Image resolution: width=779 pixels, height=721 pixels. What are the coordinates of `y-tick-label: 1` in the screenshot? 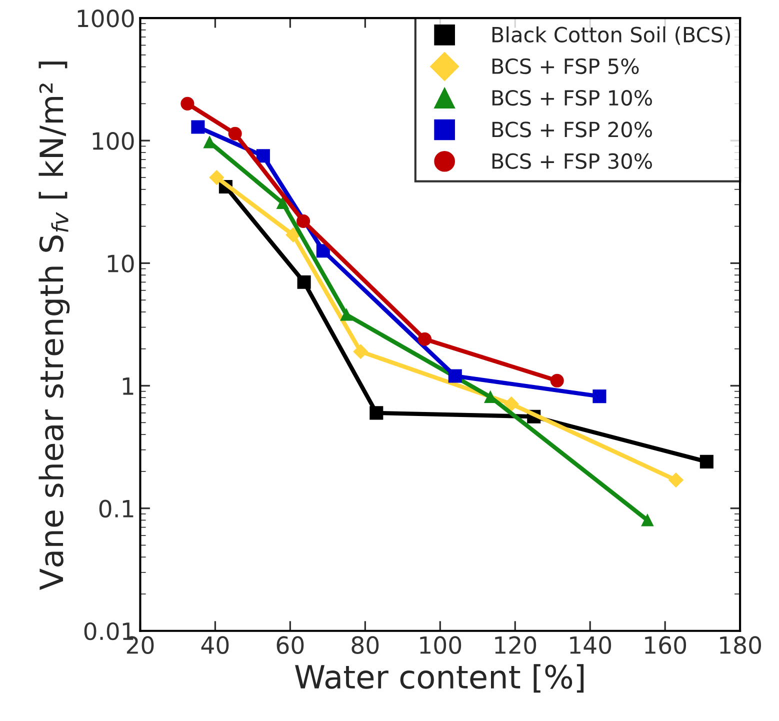 It's located at (128, 386).